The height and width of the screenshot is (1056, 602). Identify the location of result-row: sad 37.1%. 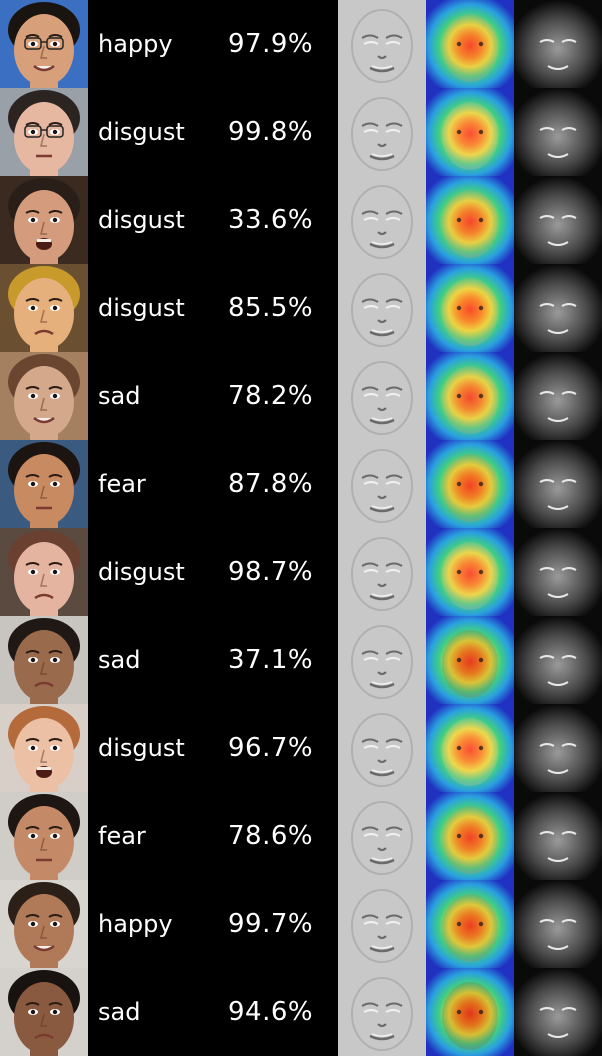
(301, 660).